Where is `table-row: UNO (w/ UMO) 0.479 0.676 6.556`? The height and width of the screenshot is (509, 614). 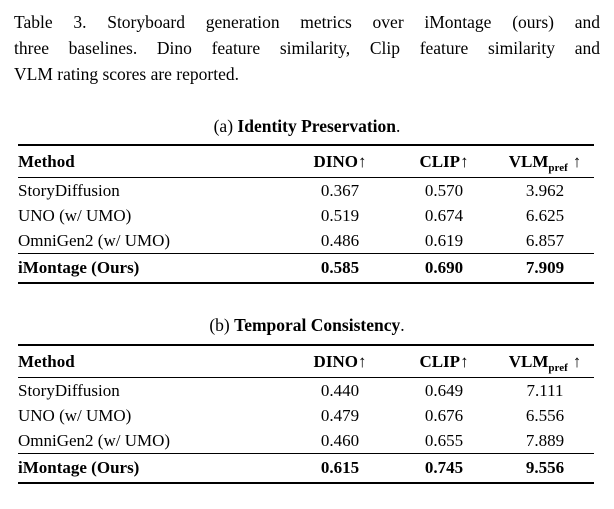 table-row: UNO (w/ UMO) 0.479 0.676 6.556 is located at coordinates (306, 415).